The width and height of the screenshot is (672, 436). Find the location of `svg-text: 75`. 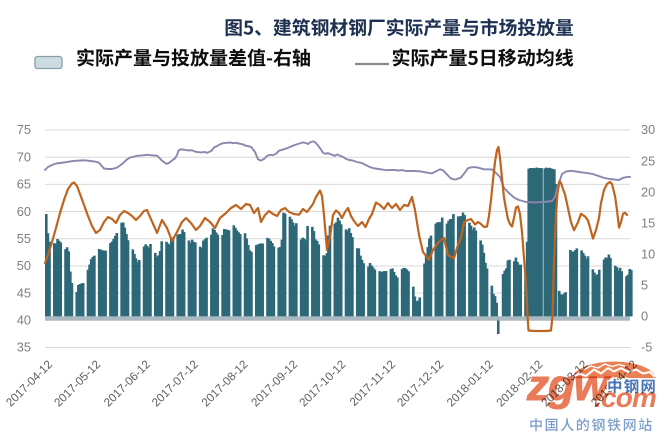

svg-text: 75 is located at coordinates (24, 129).